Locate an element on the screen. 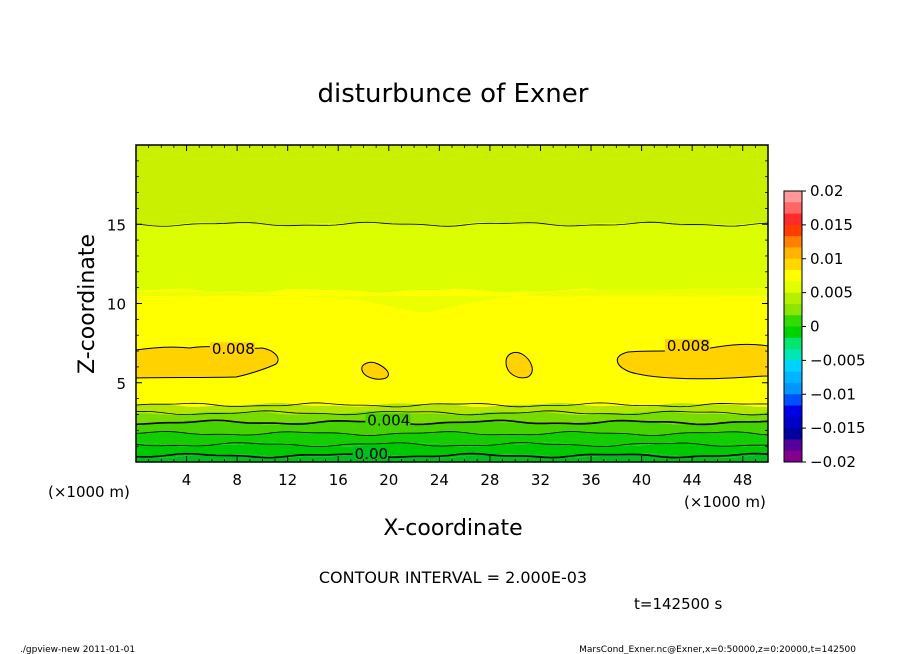  x-tick-label: 44 is located at coordinates (692, 480).